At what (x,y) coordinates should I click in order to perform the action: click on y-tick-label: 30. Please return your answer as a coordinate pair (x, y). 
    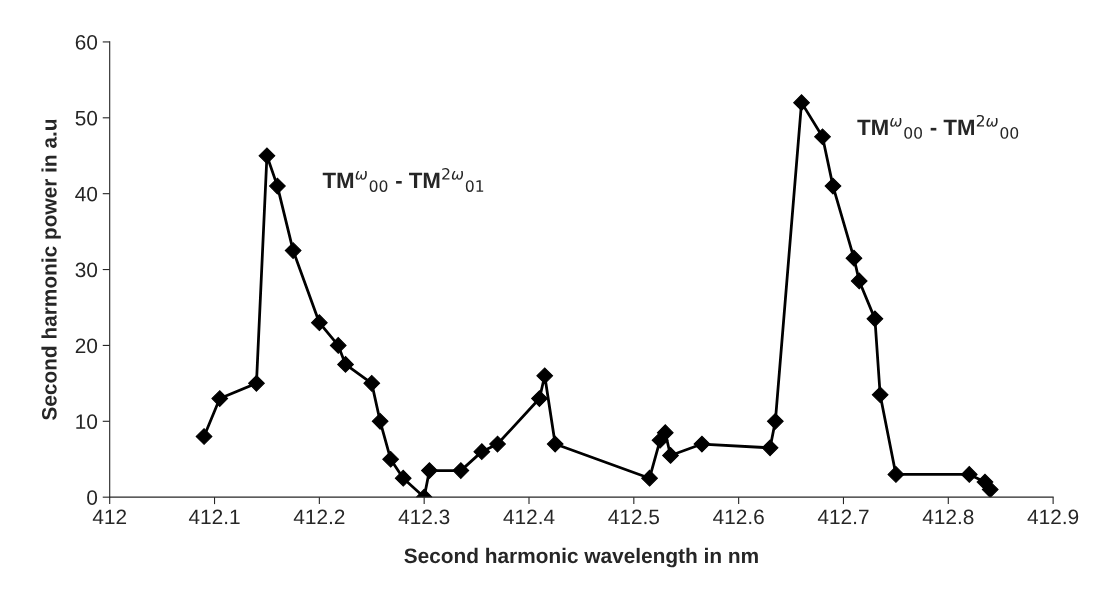
    Looking at the image, I should click on (86, 270).